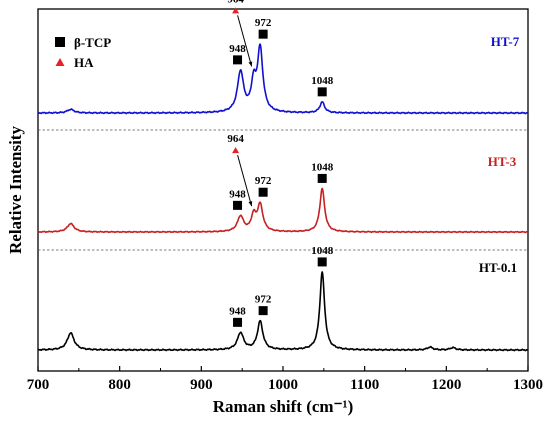 This screenshot has width=550, height=425. Describe the element at coordinates (60, 42) in the screenshot. I see `legend-square-icon` at that location.